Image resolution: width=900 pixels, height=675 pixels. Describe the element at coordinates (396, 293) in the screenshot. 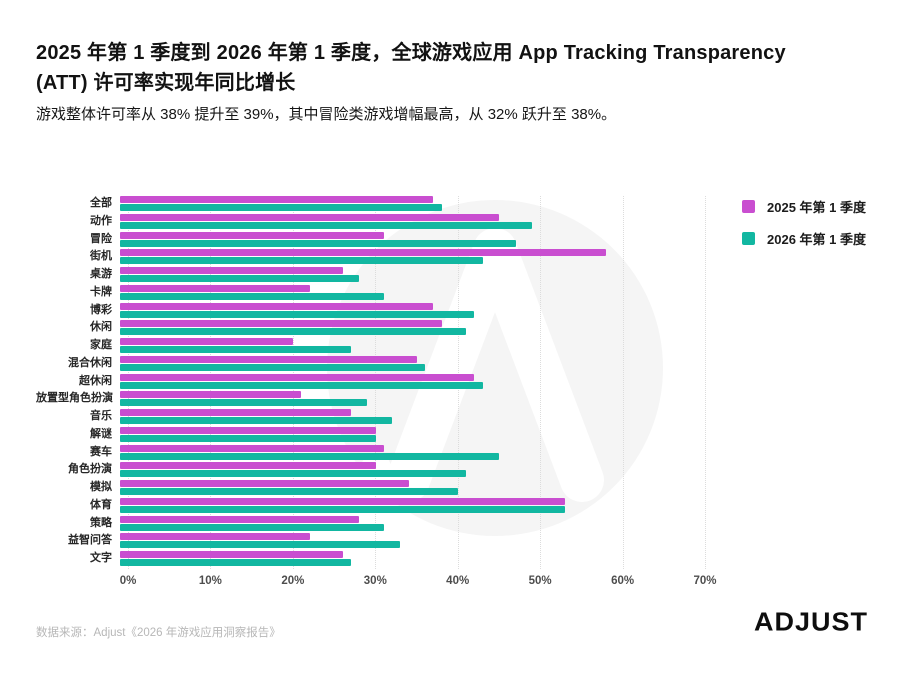

I see `category-row: 卡牌` at that location.